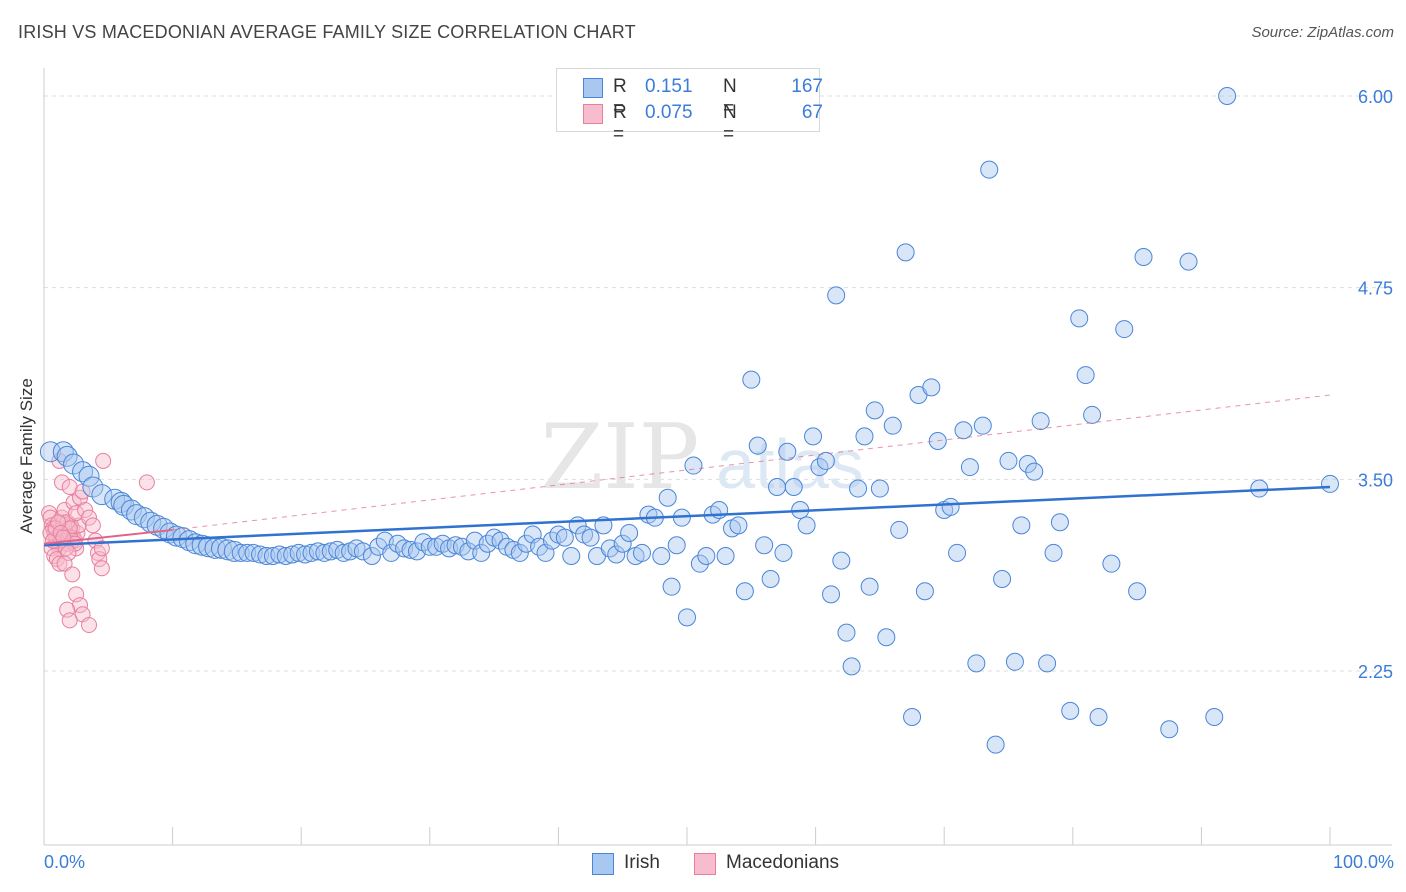  Describe the element at coordinates (1375, 97) in the screenshot. I see `y-tick-label: 6.00` at that location.